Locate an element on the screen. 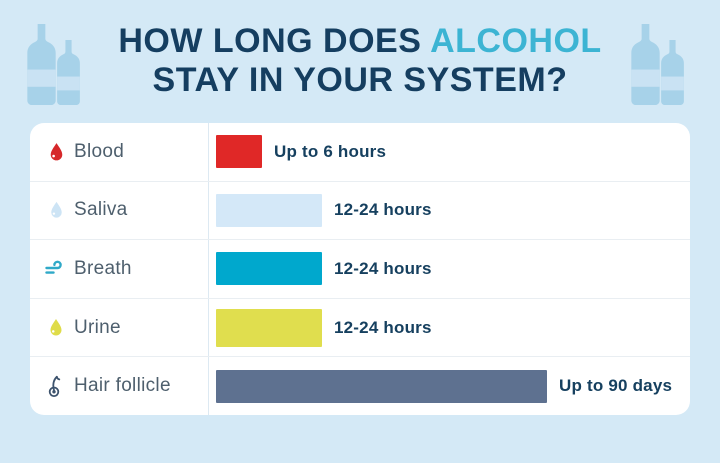 Image resolution: width=720 pixels, height=463 pixels. blood-drop-icon is located at coordinates (56, 152).